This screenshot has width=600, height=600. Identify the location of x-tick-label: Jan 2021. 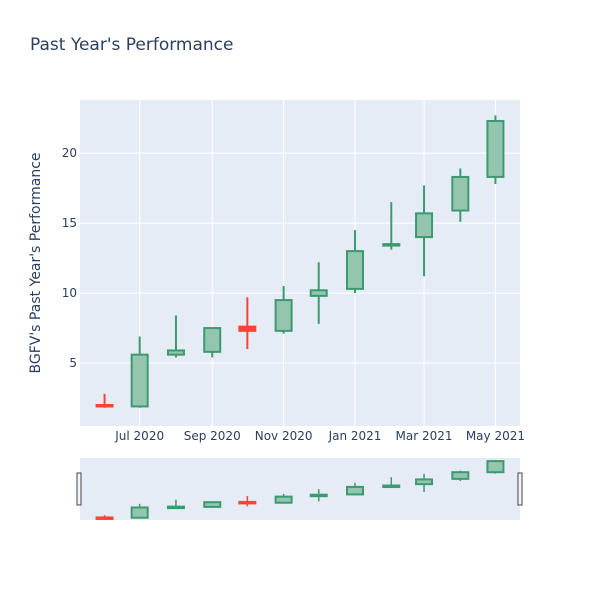
(355, 436).